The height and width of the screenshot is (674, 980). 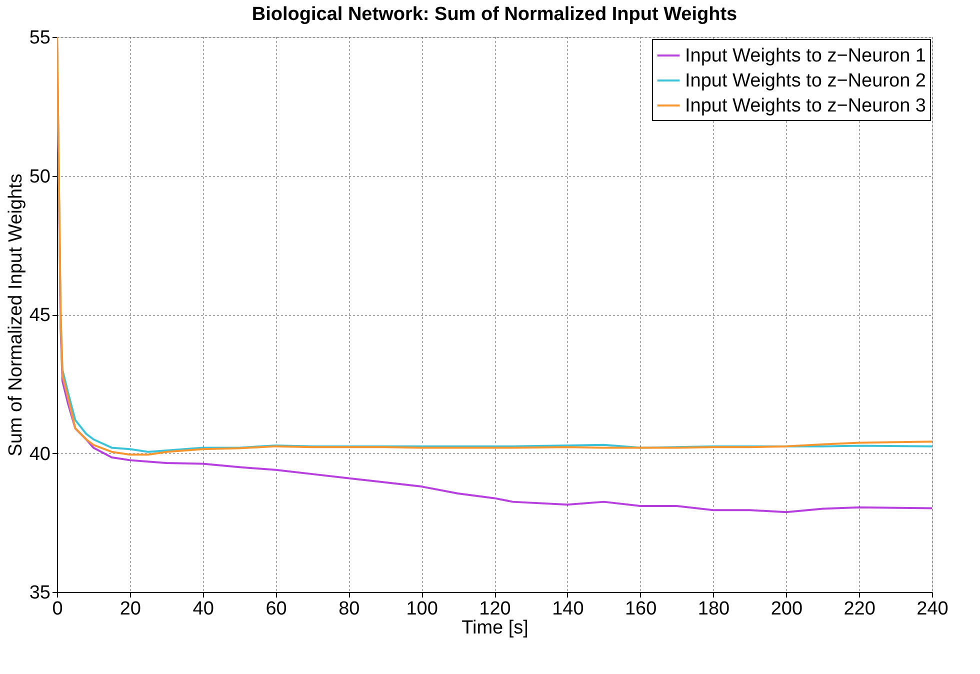 What do you see at coordinates (39, 38) in the screenshot?
I see `y-tick-label: 55` at bounding box center [39, 38].